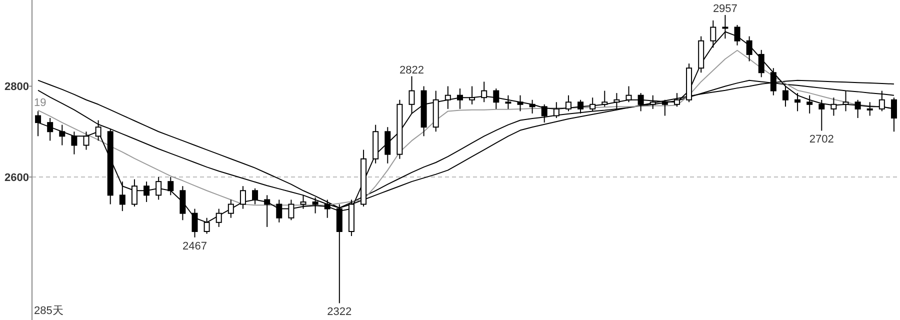 The width and height of the screenshot is (900, 320). Describe the element at coordinates (821, 140) in the screenshot. I see `annotation: 2702` at that location.